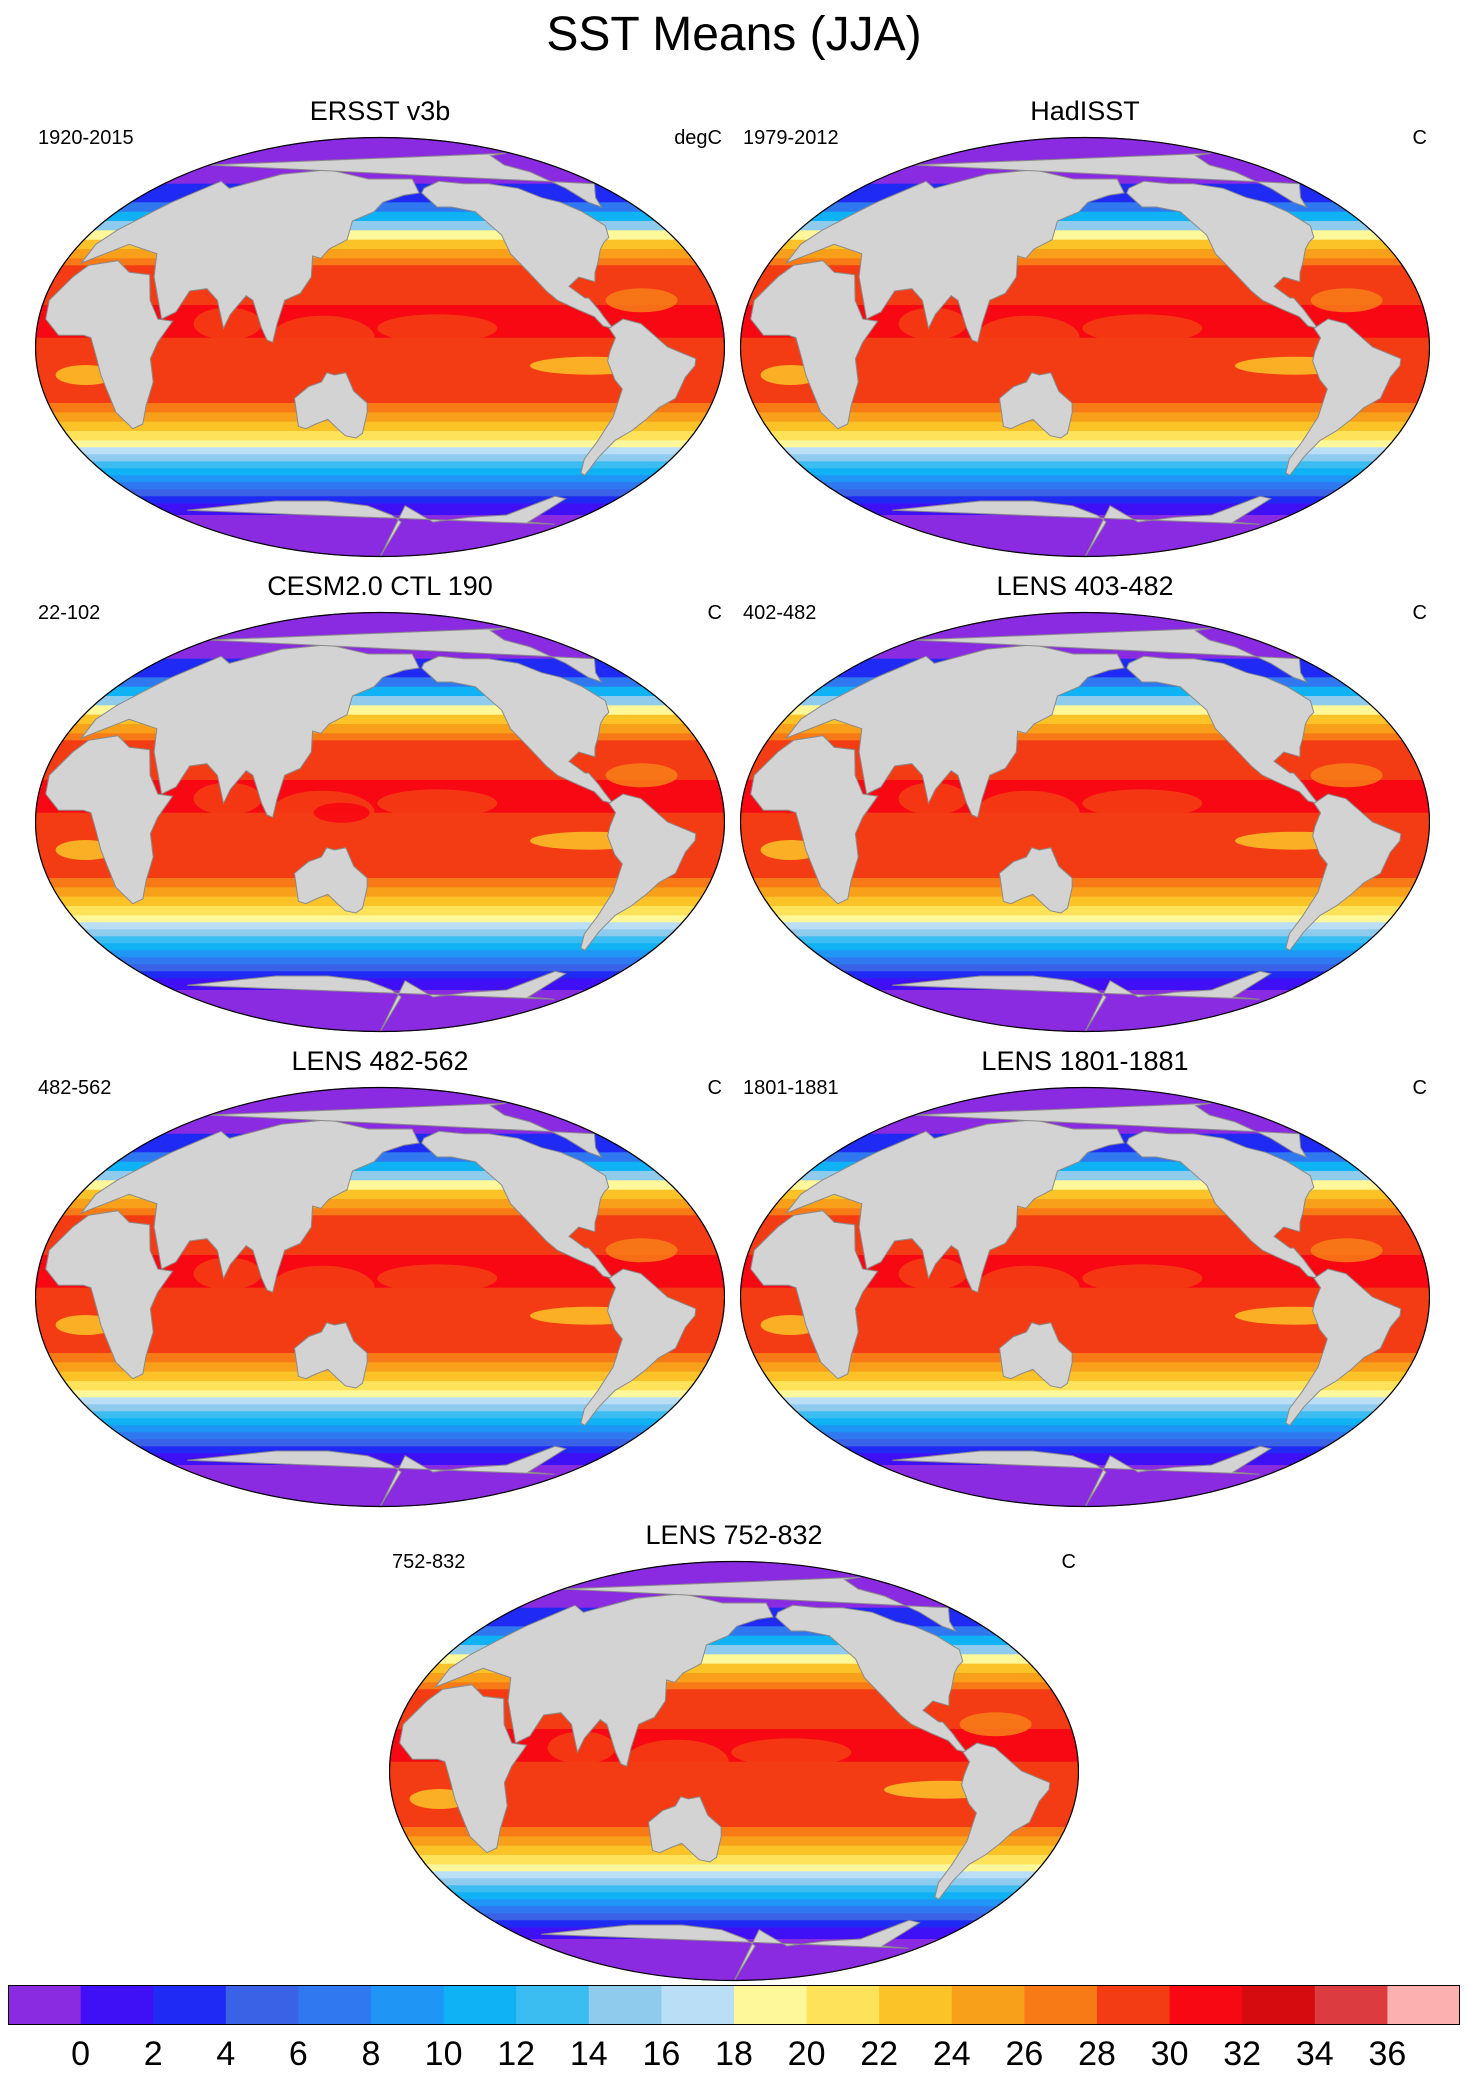 Image resolution: width=1468 pixels, height=2082 pixels. Describe the element at coordinates (86, 138) in the screenshot. I see `panel-period: 1920-2015` at that location.